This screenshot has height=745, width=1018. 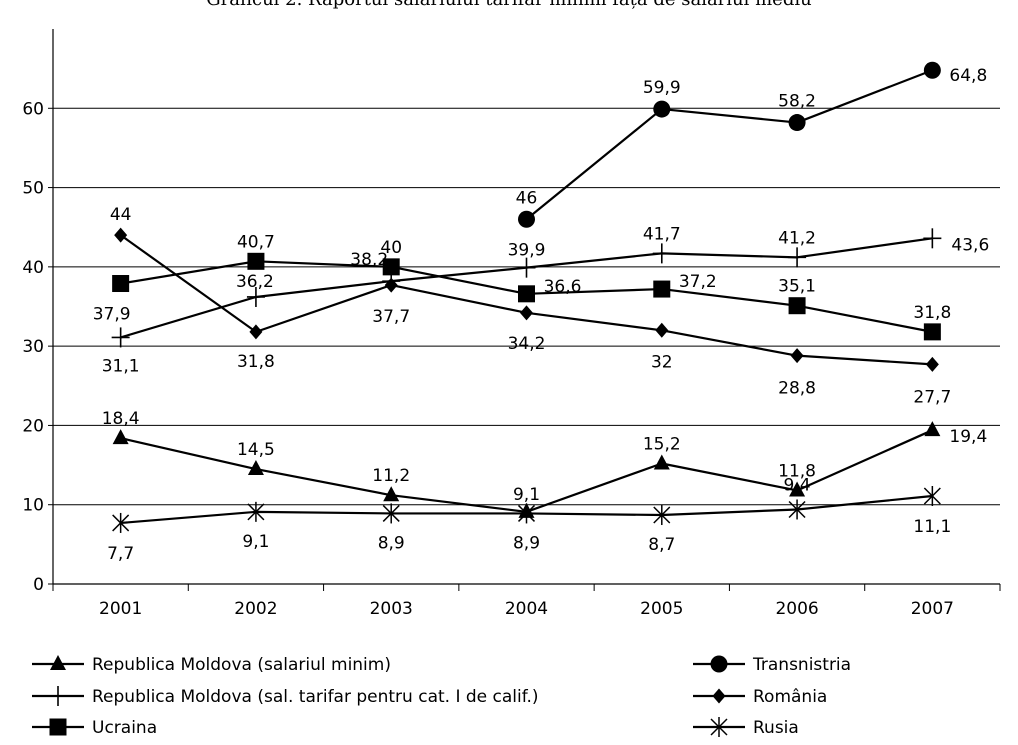 I want to click on data-label: 41,2, so click(x=797, y=238).